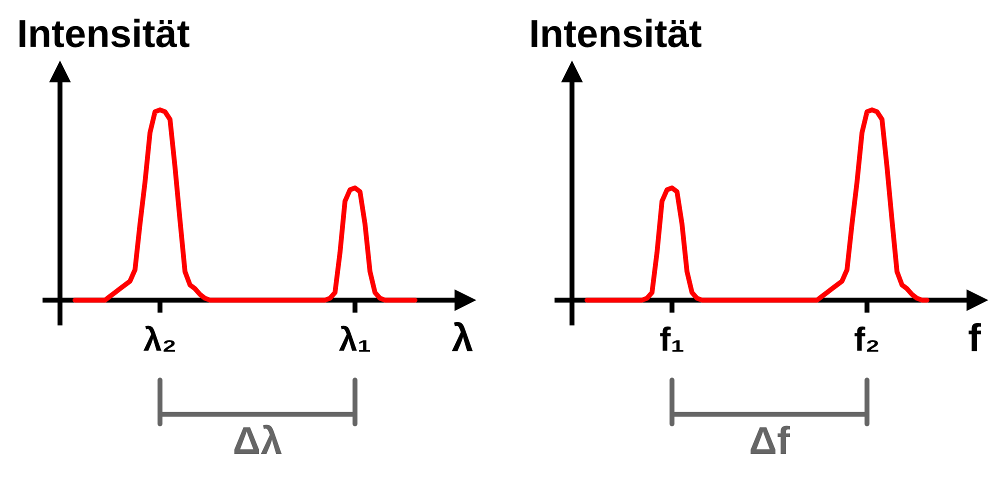 This screenshot has width=1000, height=482. Describe the element at coordinates (258, 439) in the screenshot. I see `text: Δλ` at that location.